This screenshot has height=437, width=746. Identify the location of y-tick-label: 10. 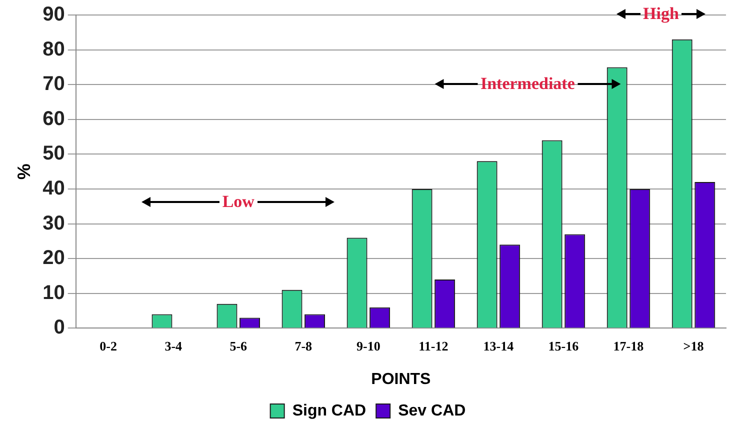
(53, 293).